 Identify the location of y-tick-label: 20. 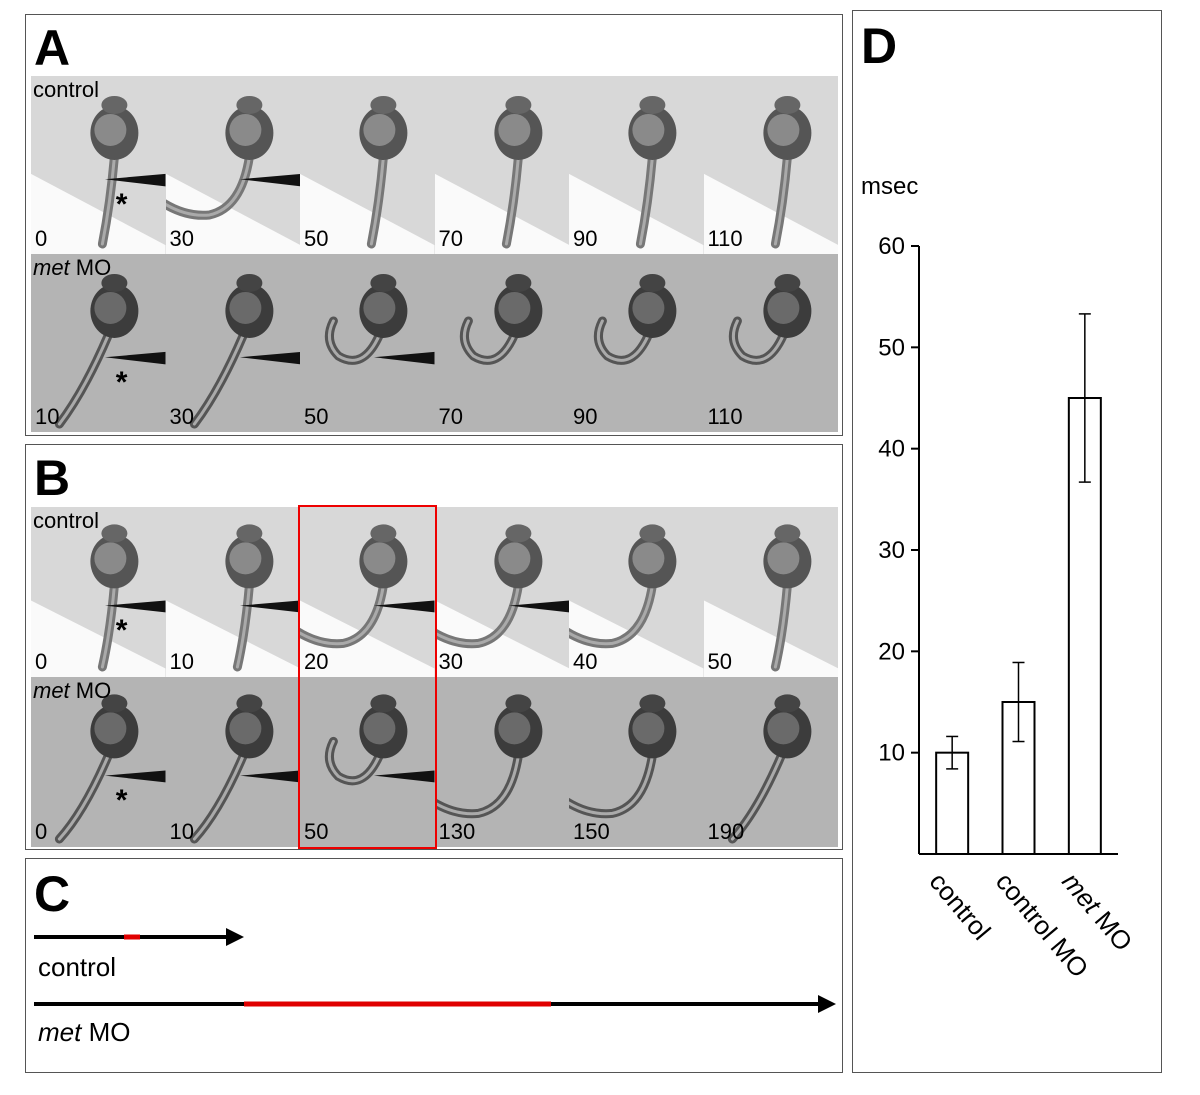
(891, 651).